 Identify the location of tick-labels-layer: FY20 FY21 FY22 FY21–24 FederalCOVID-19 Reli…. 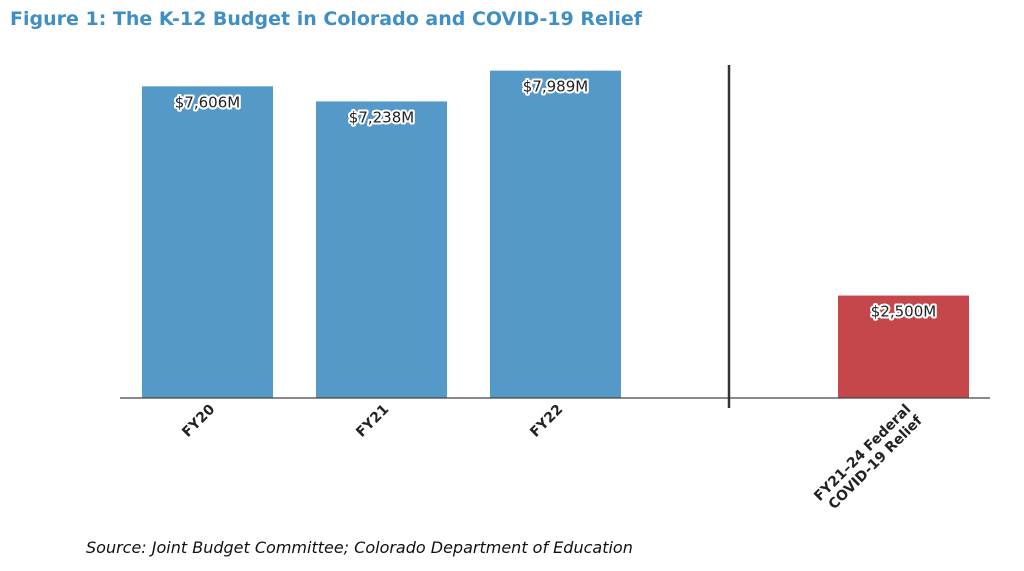
(552, 458).